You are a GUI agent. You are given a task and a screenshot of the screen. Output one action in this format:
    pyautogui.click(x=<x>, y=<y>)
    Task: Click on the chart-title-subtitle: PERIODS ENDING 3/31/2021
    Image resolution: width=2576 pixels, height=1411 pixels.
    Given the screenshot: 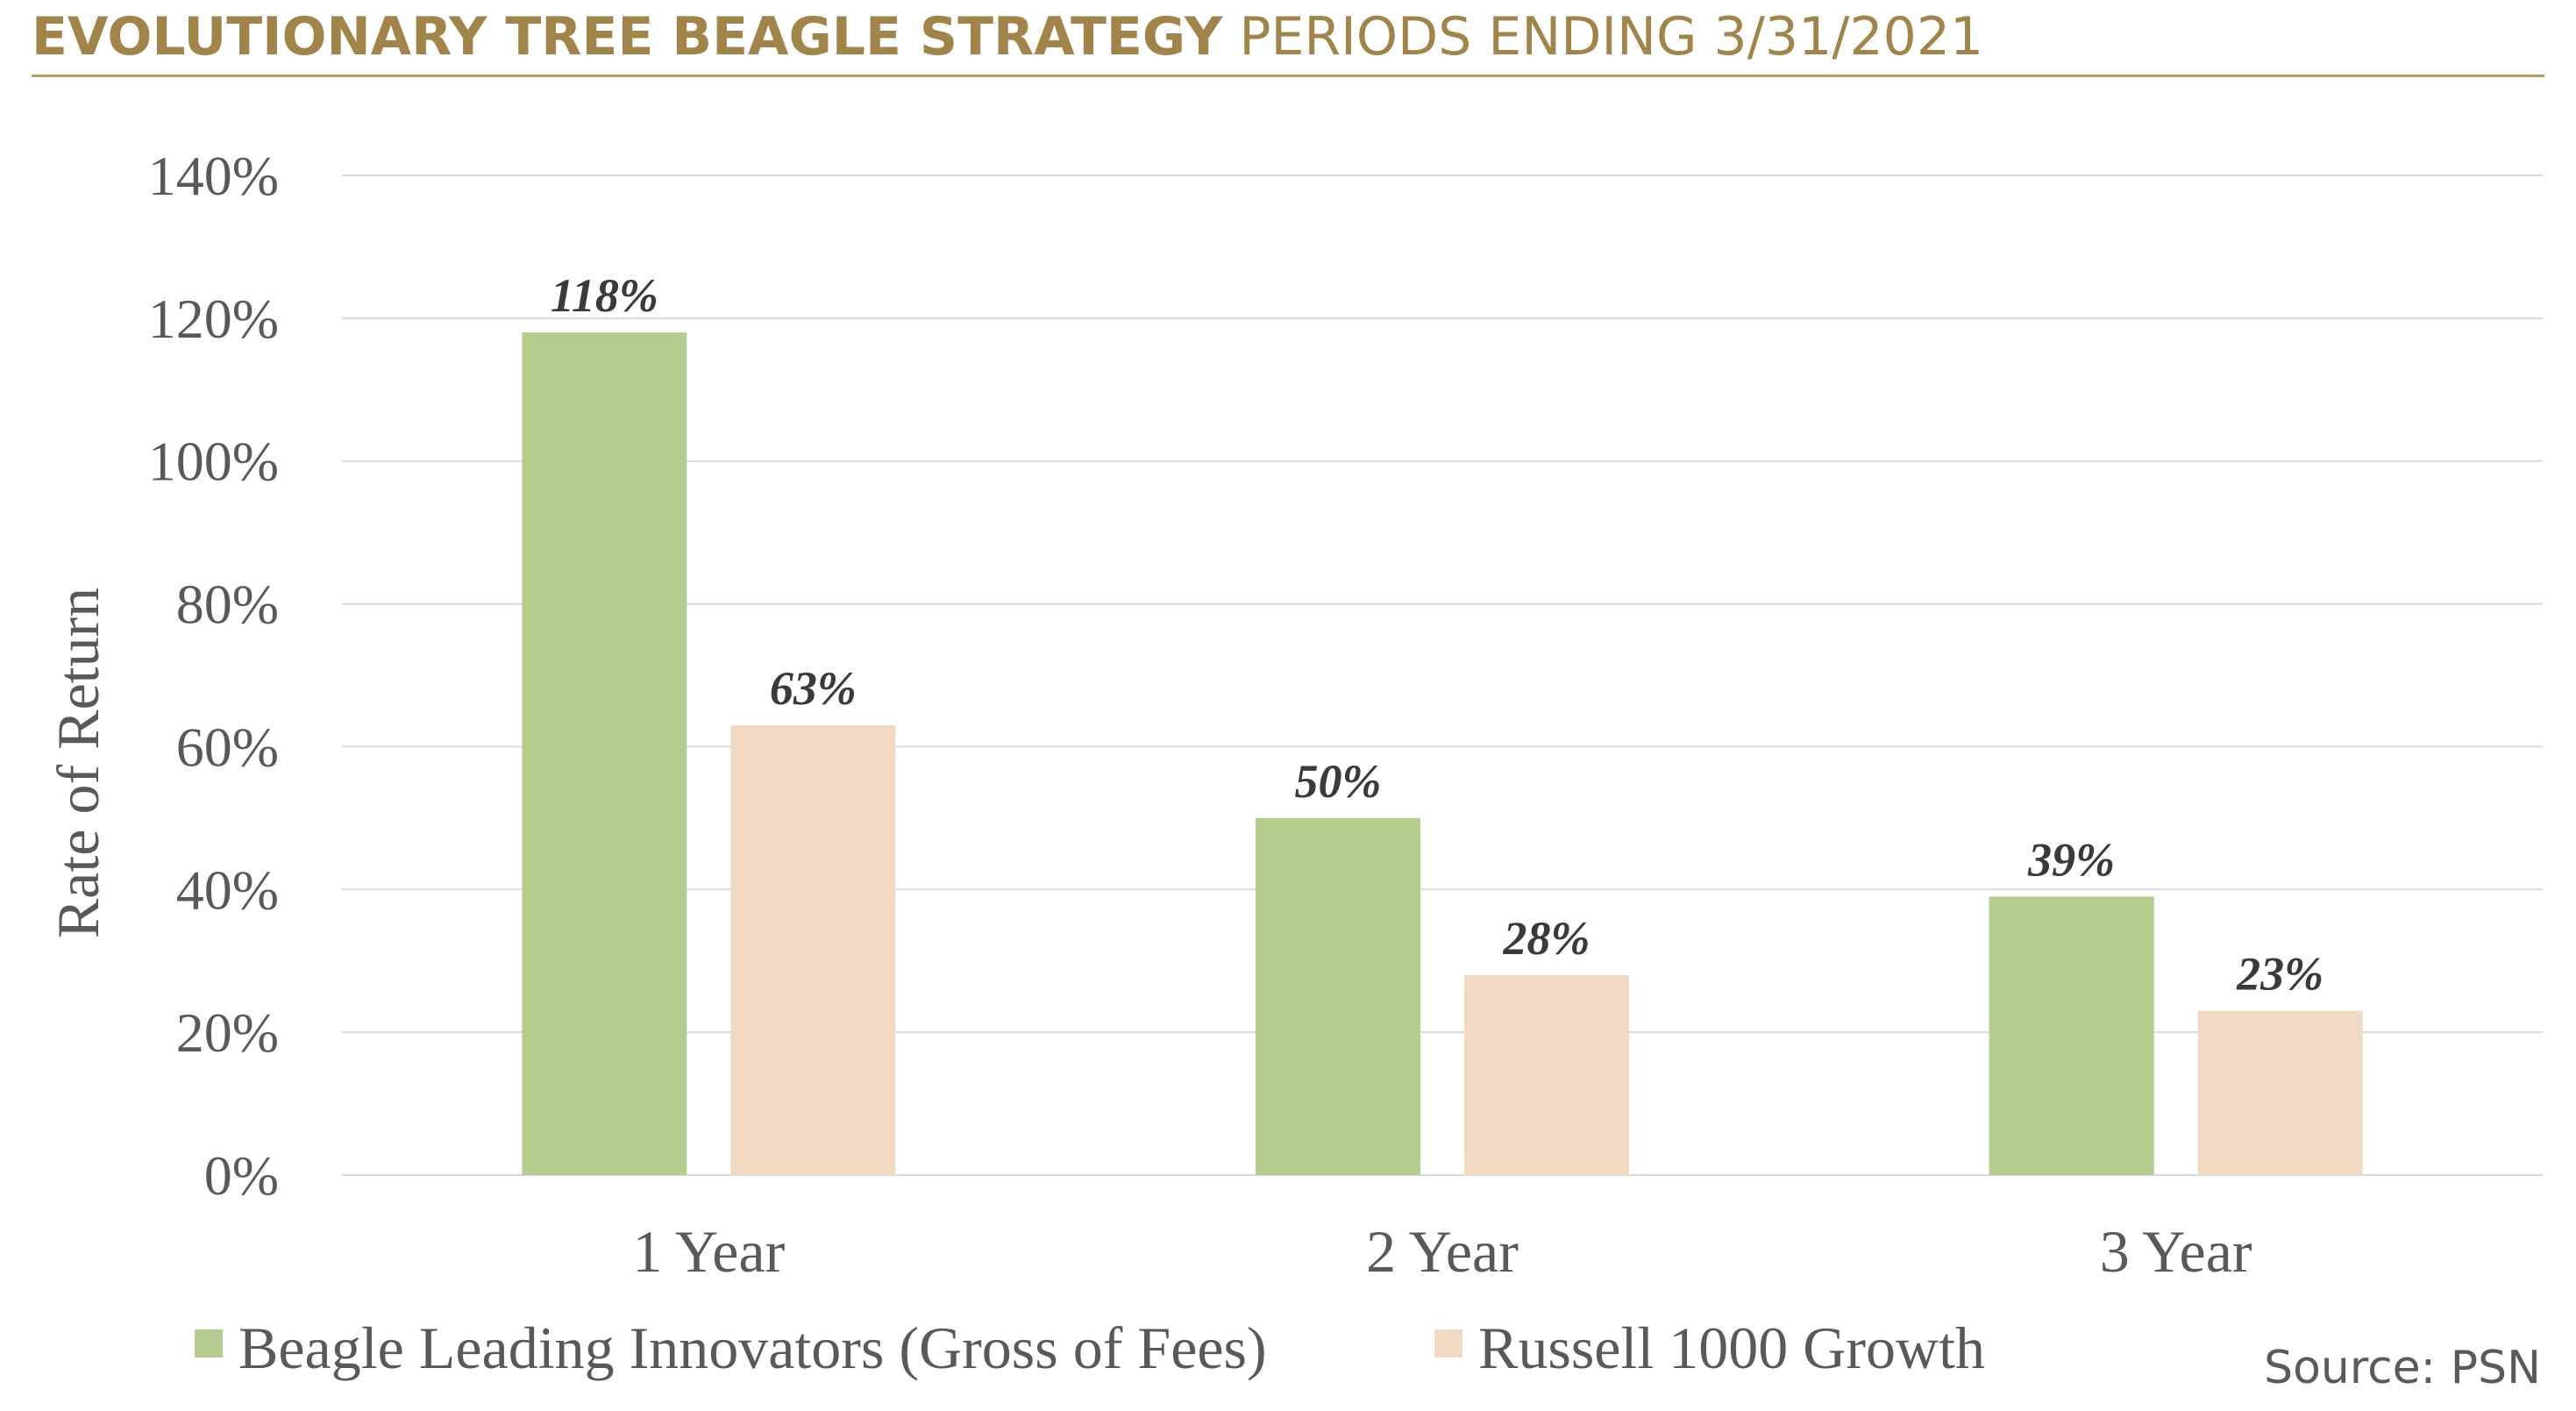 What is the action you would take?
    pyautogui.click(x=1611, y=37)
    